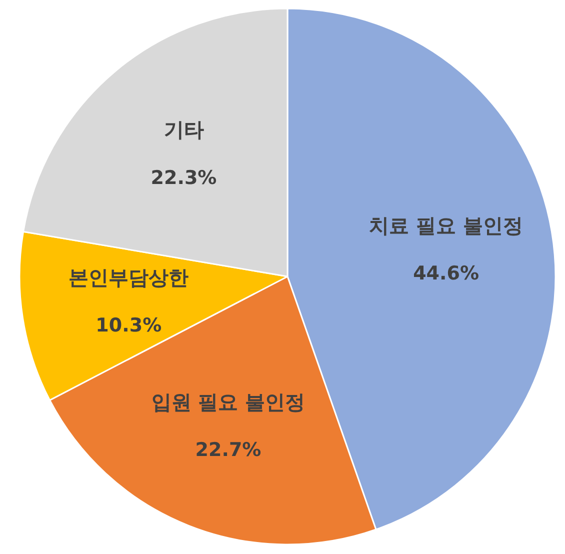 This screenshot has height=554, width=565. What do you see at coordinates (184, 130) in the screenshot?
I see `slice-label: 기타` at bounding box center [184, 130].